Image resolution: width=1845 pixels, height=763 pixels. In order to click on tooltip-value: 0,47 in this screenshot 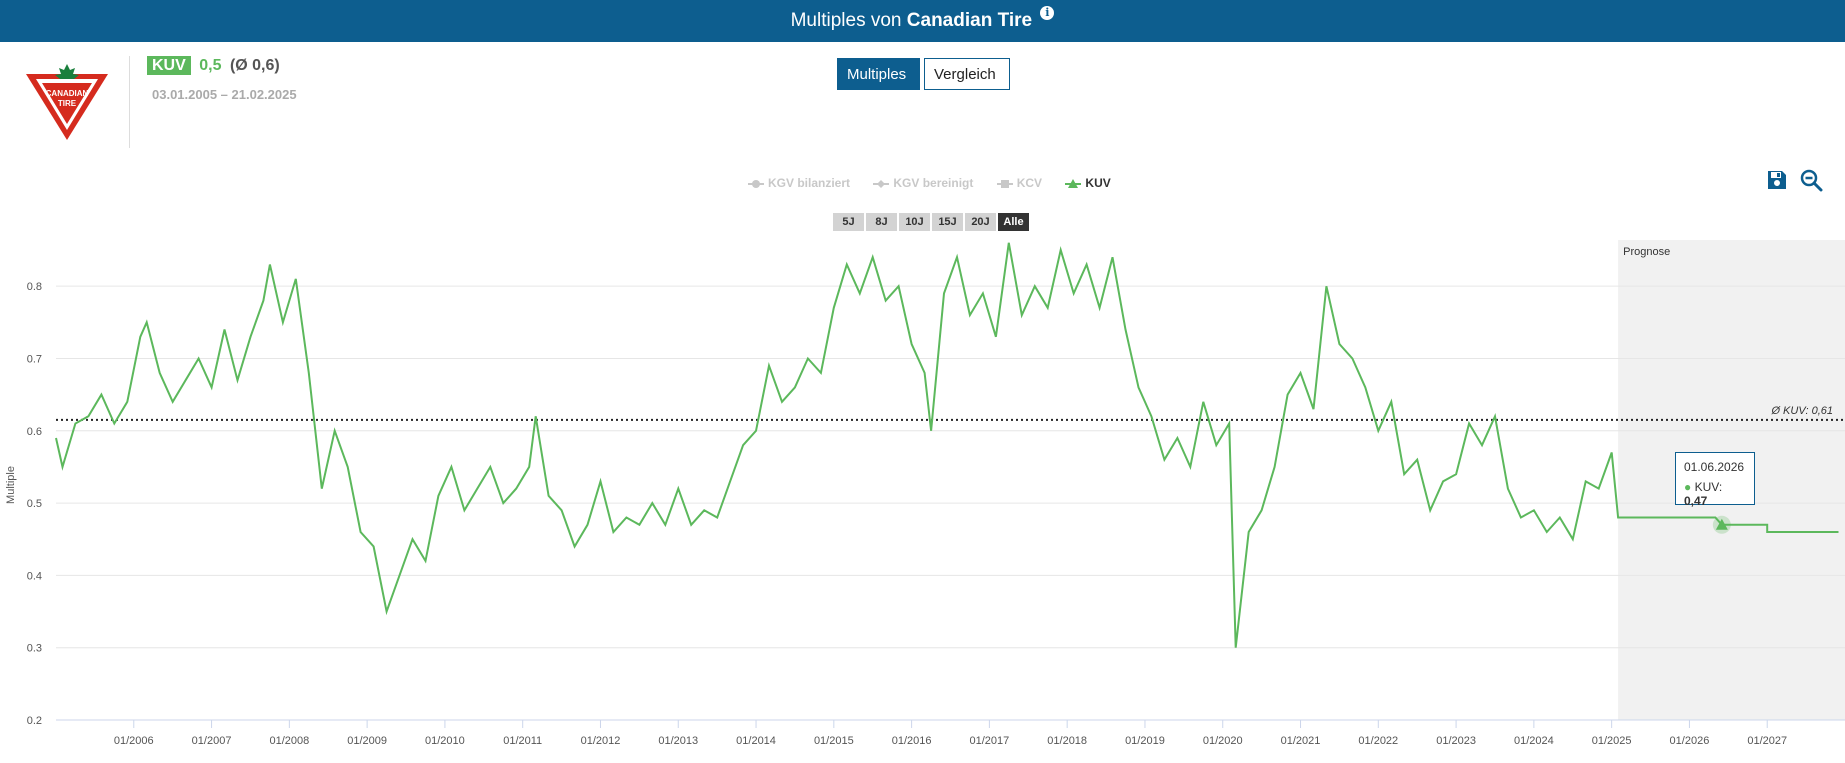, I will do `click(1696, 501)`.